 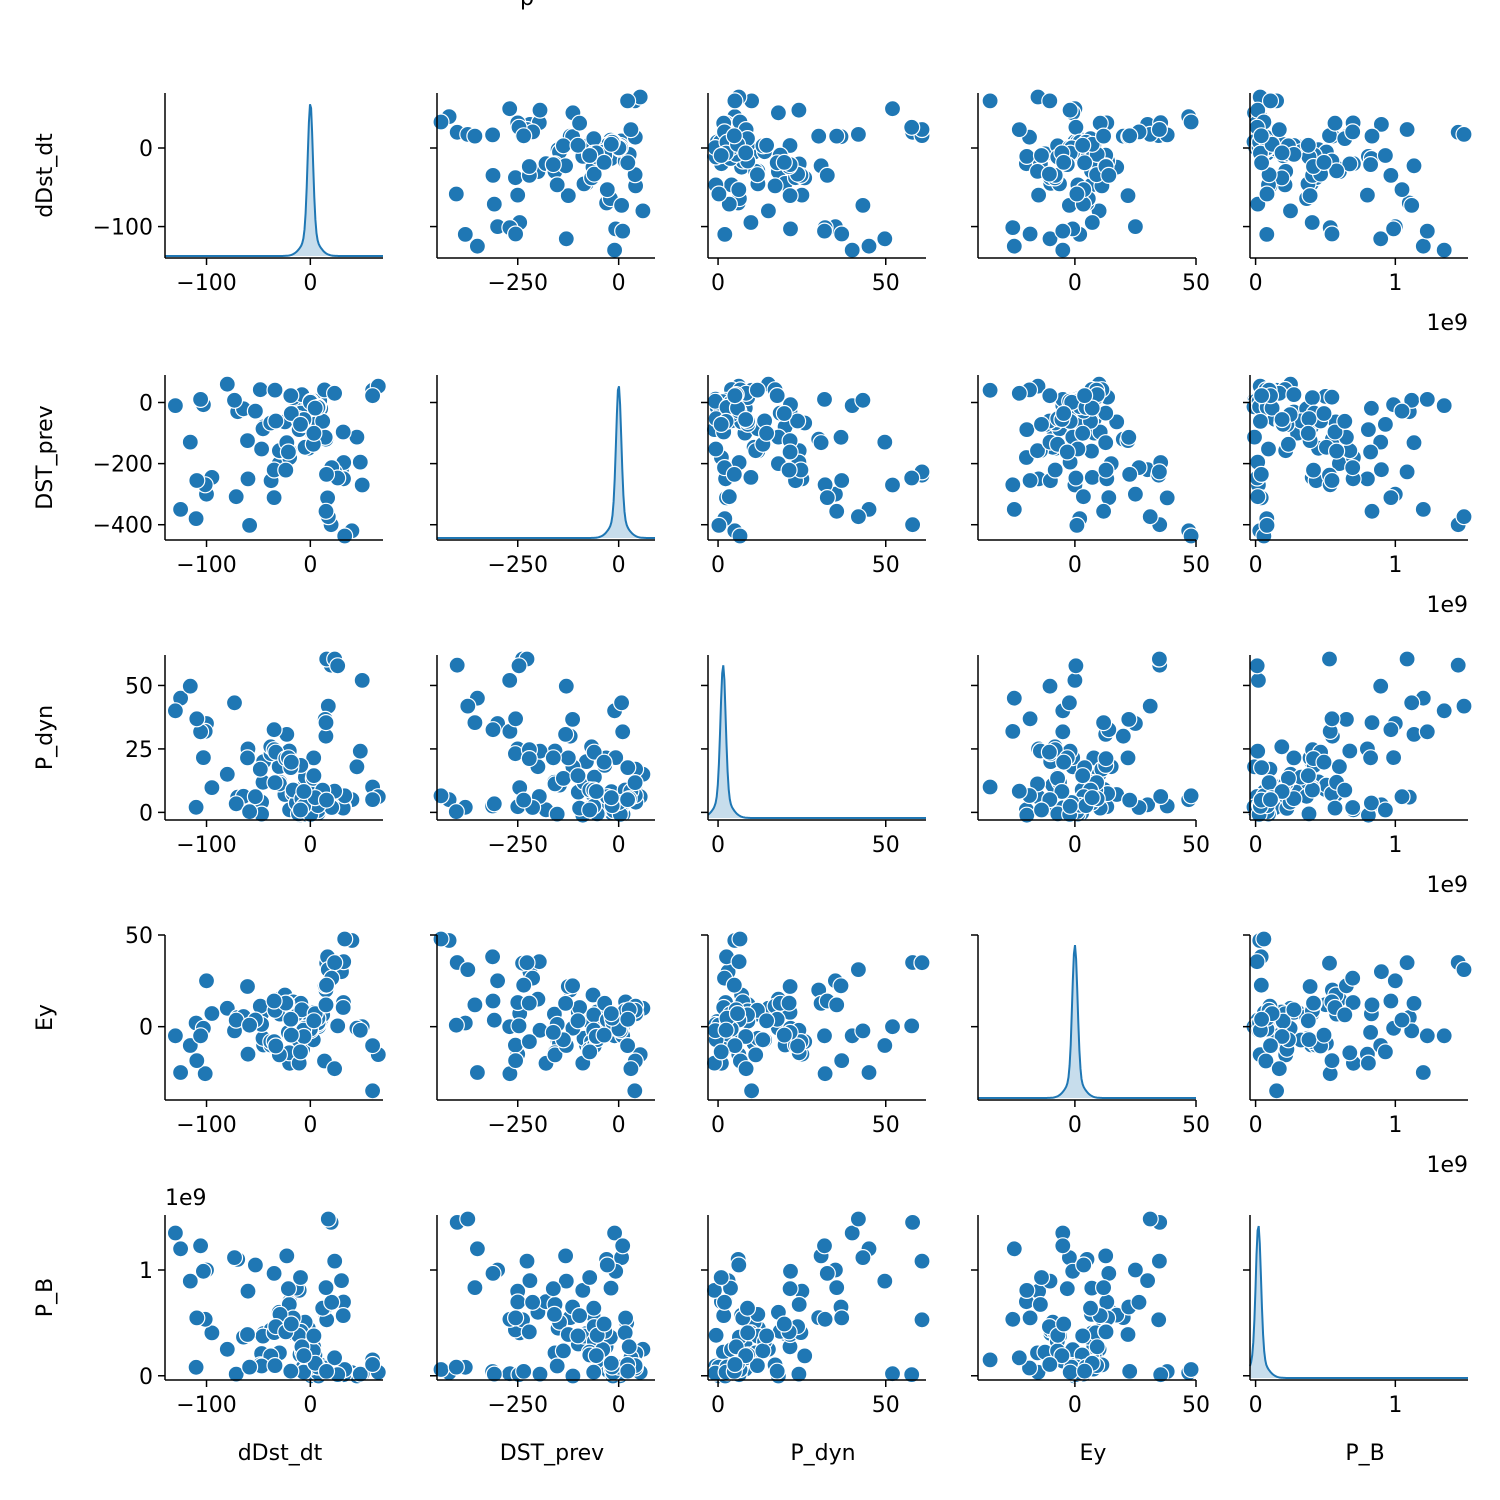 What do you see at coordinates (45, 737) in the screenshot?
I see `y-axis-title: P_dyn` at bounding box center [45, 737].